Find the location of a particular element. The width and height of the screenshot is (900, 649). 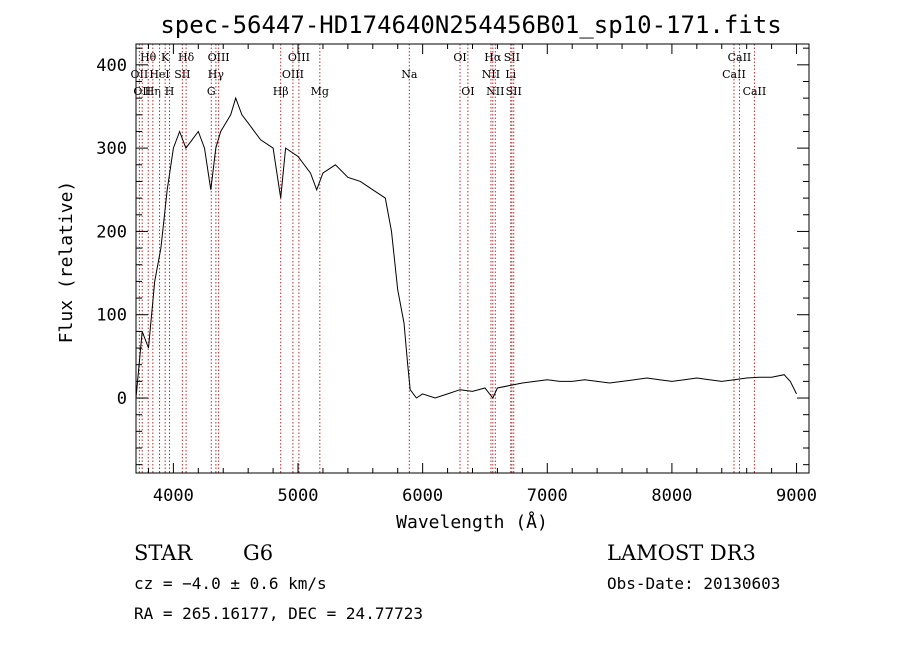

marker-label: Na is located at coordinates (409, 74).